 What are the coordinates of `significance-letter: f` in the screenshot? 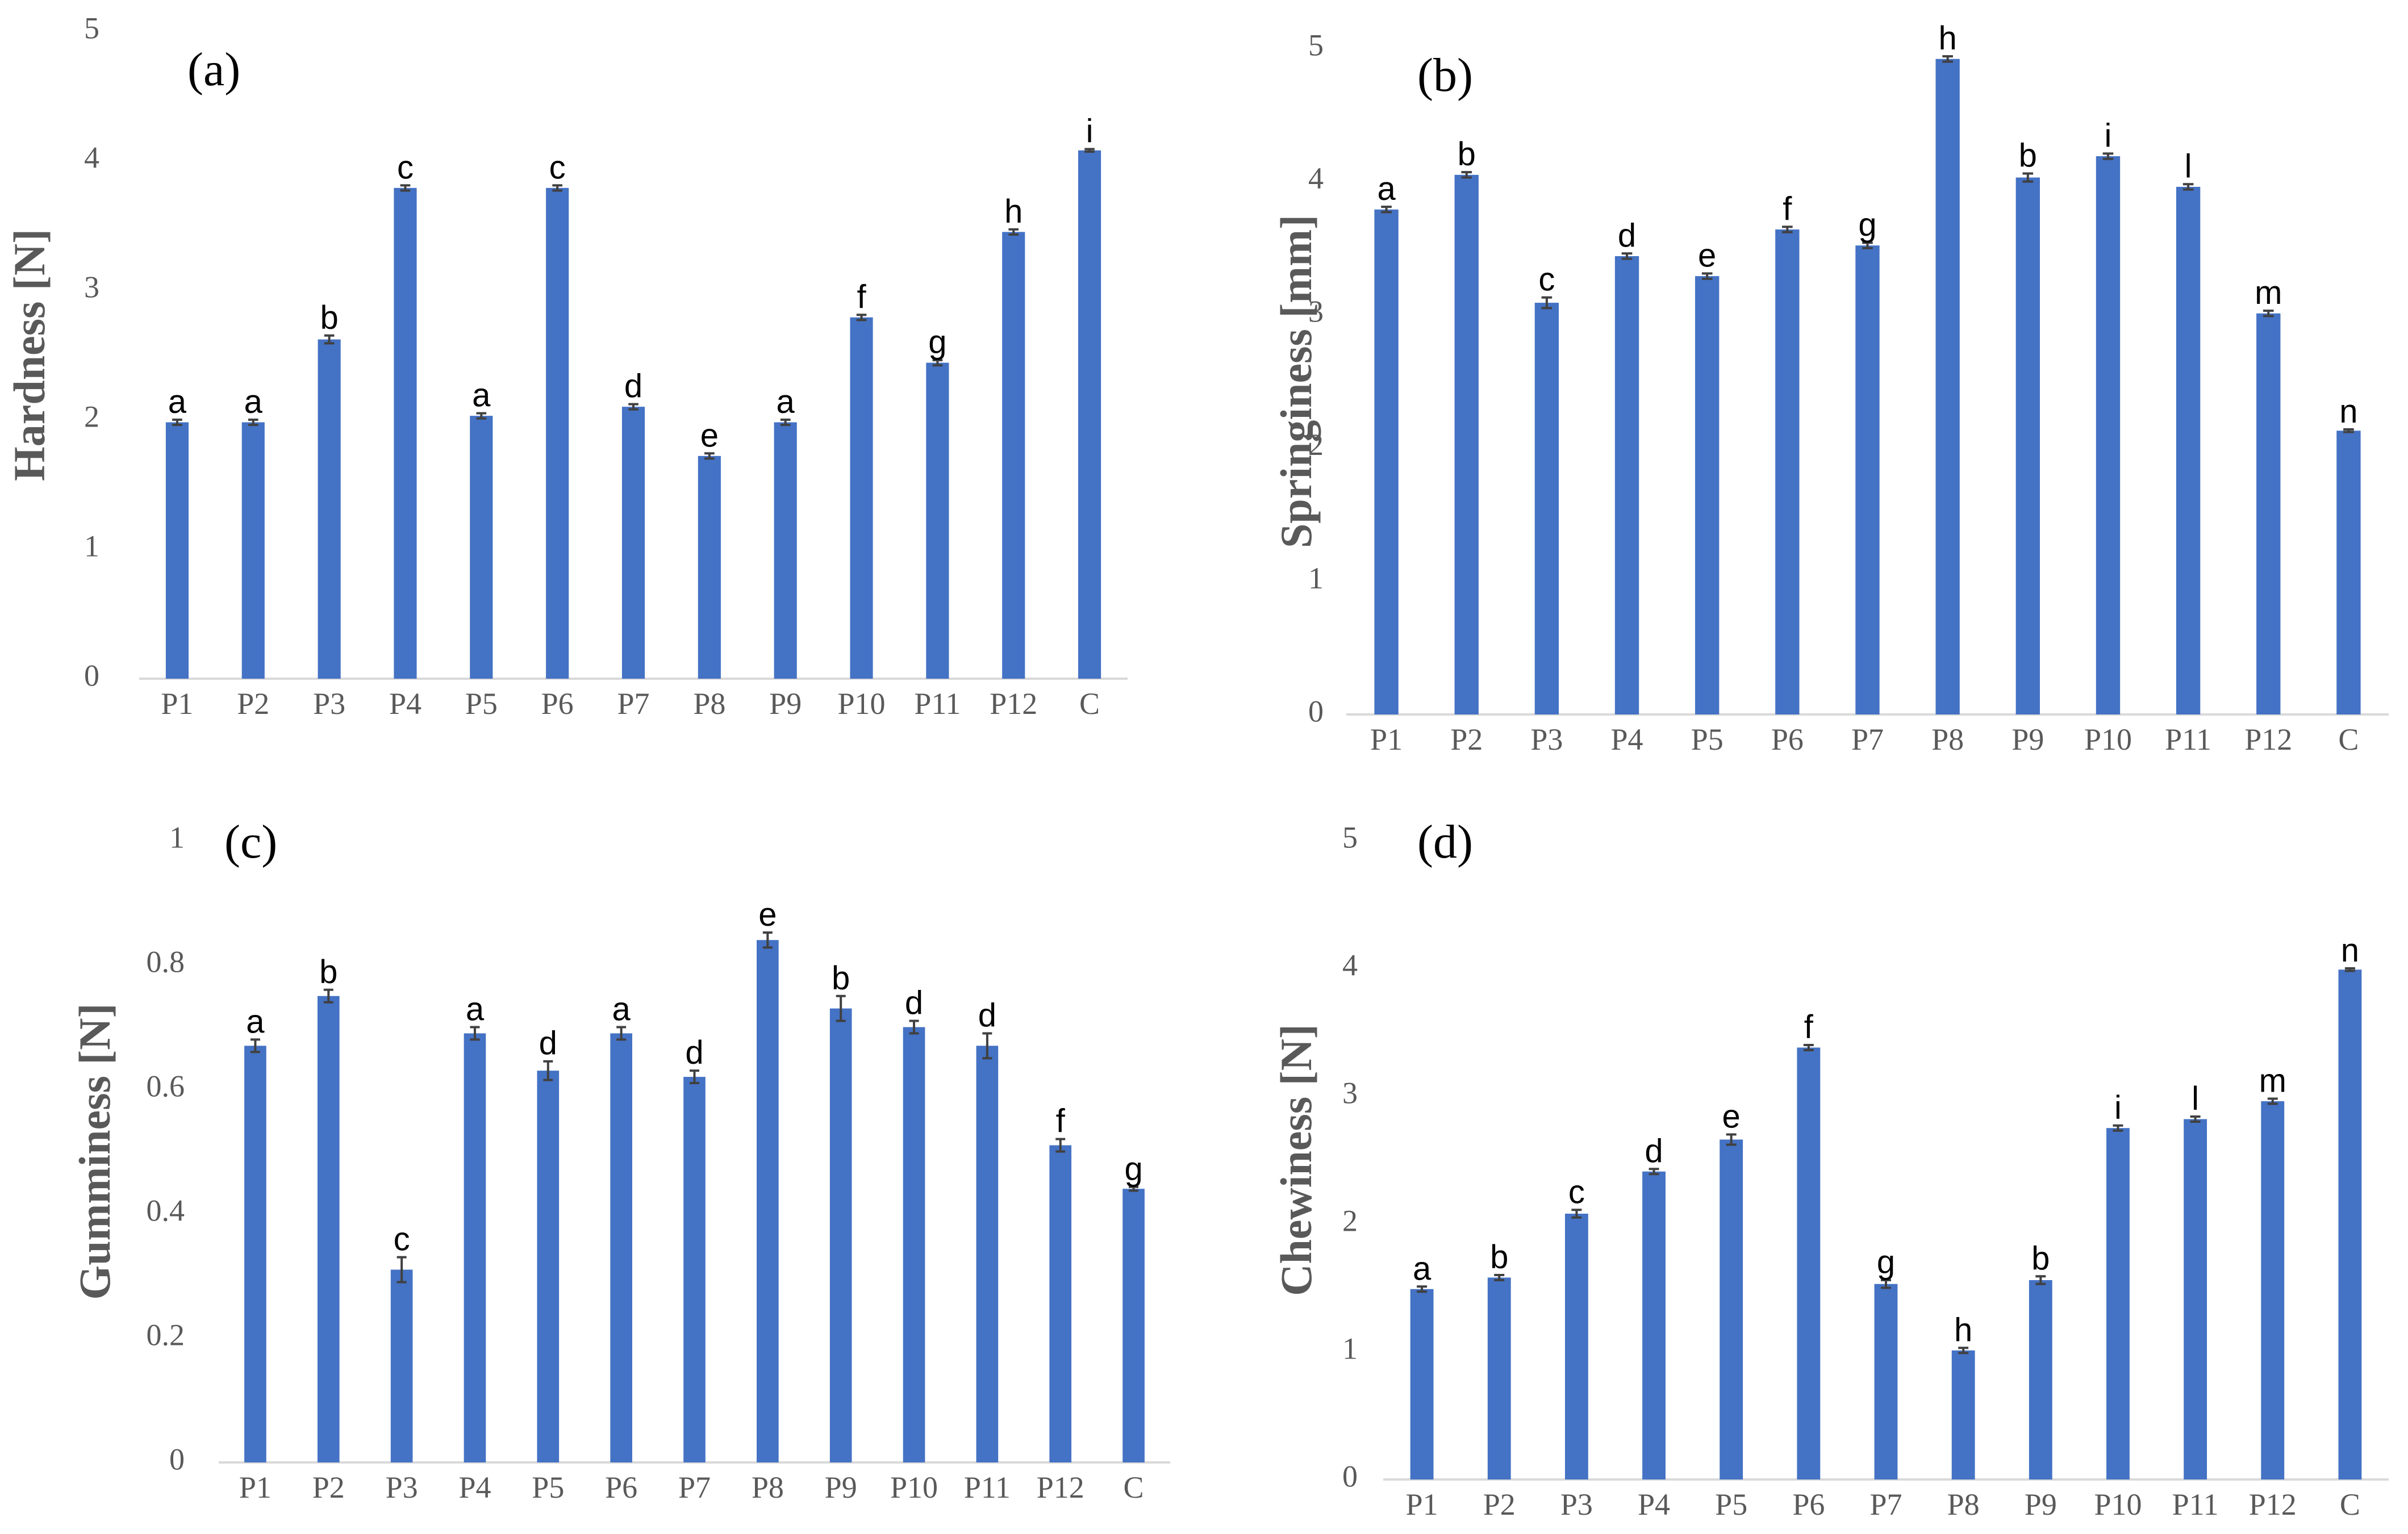 It's located at (1809, 1027).